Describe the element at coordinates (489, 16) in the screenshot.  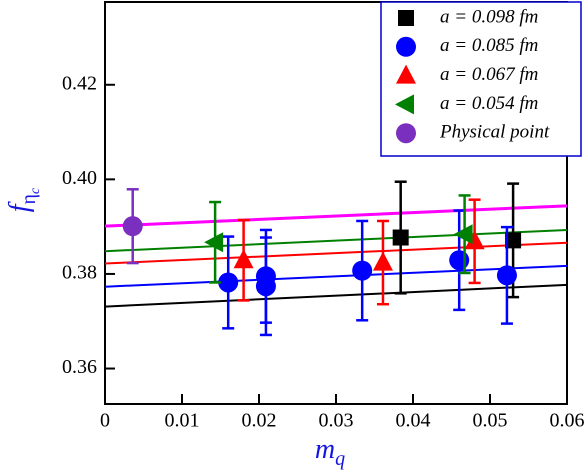
I see `legend-label: a = 0.098 fm` at that location.